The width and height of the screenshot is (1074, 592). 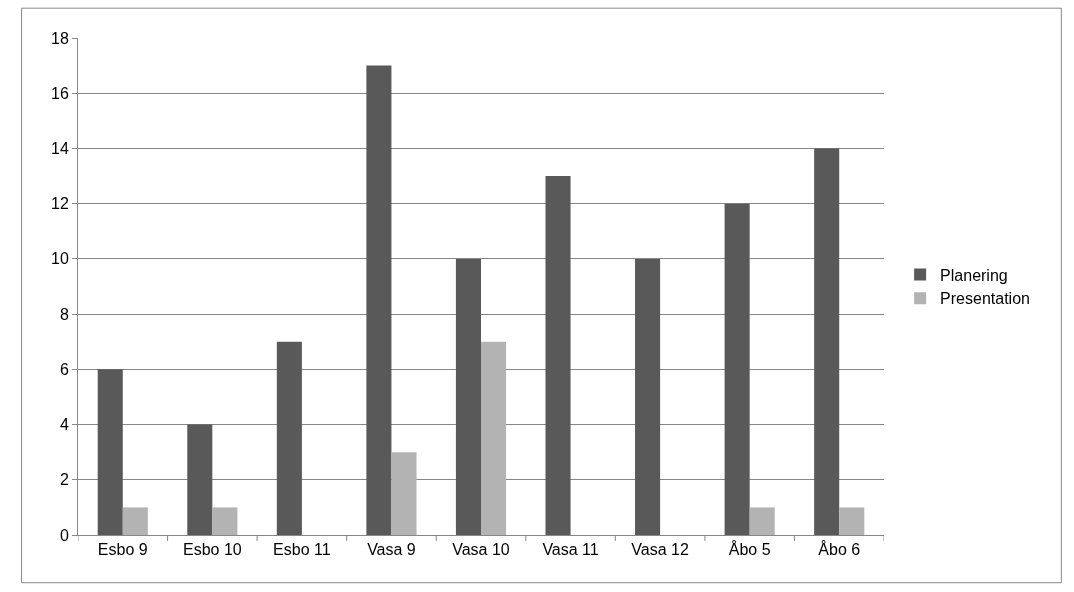 What do you see at coordinates (391, 550) in the screenshot?
I see `x-tick-label: Vasa 9` at bounding box center [391, 550].